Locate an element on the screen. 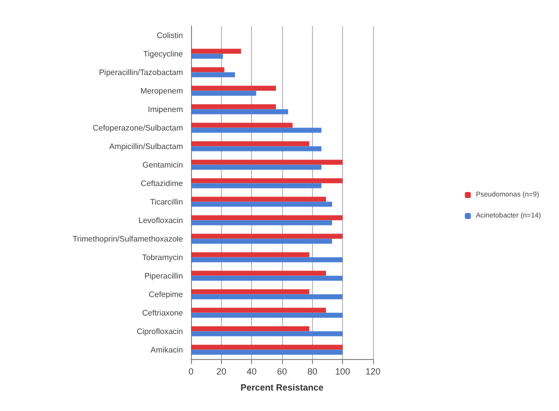 This screenshot has width=559, height=411. x-tick-label: 120 is located at coordinates (373, 371).